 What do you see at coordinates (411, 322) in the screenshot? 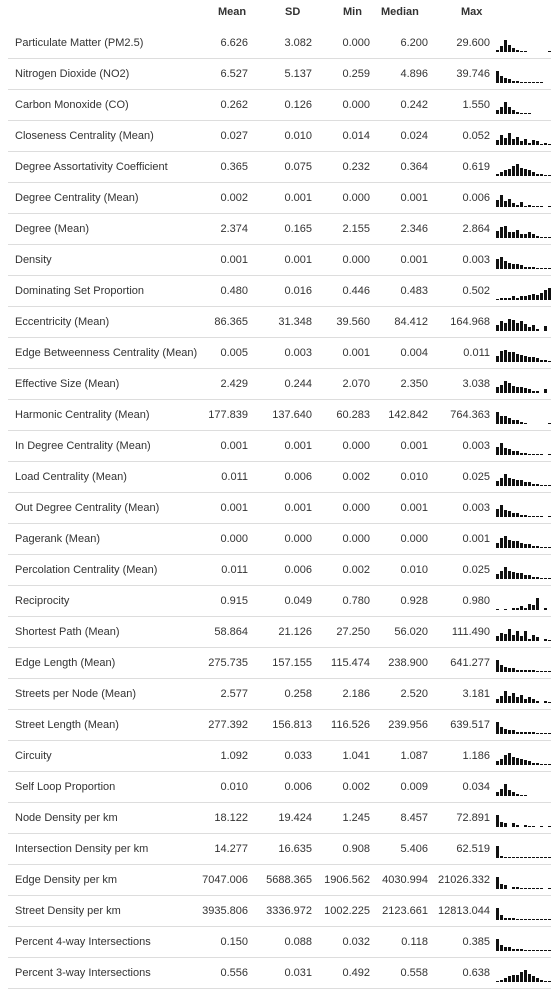
I see `cell-median: 84.412` at bounding box center [411, 322].